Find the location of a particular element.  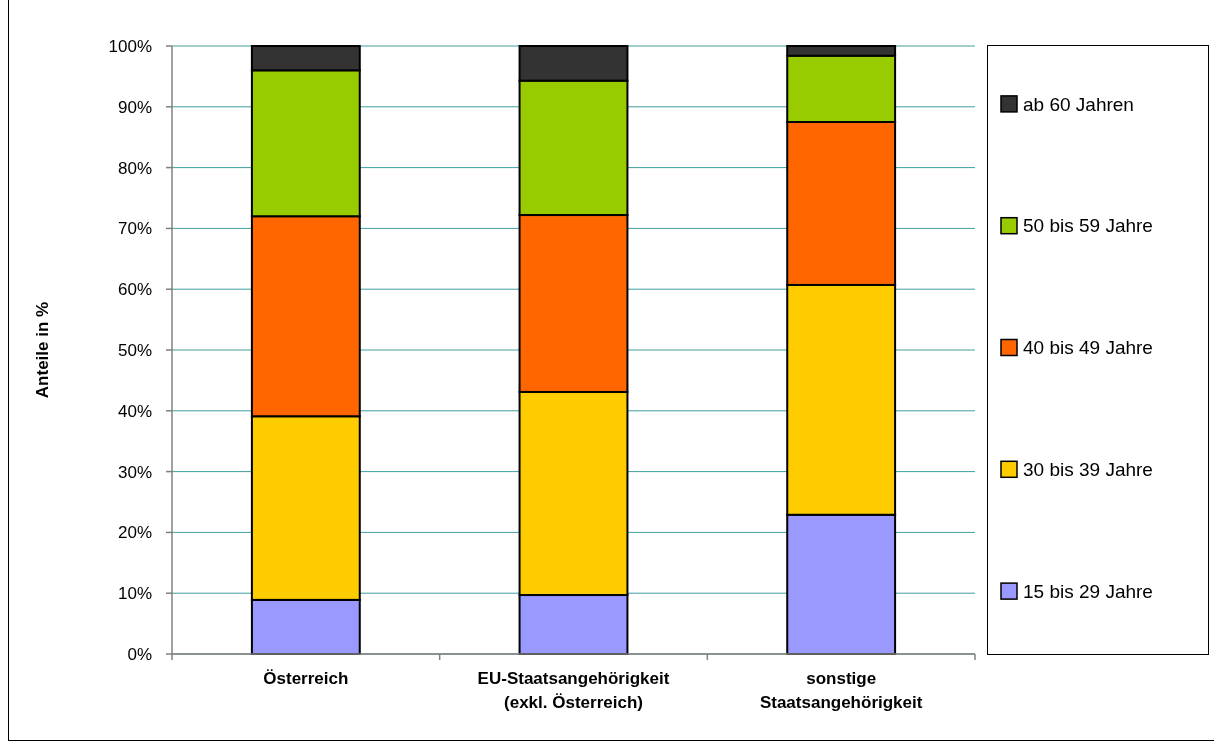

y-tick-label: 70% is located at coordinates (134, 229).